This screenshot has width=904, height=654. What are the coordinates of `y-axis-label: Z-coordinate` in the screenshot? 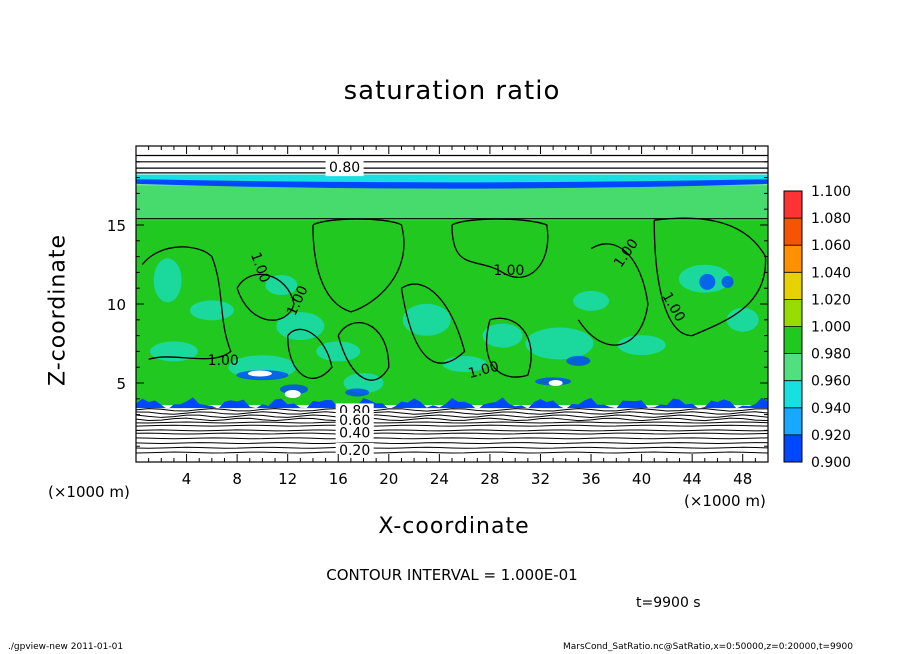 It's located at (58, 310).